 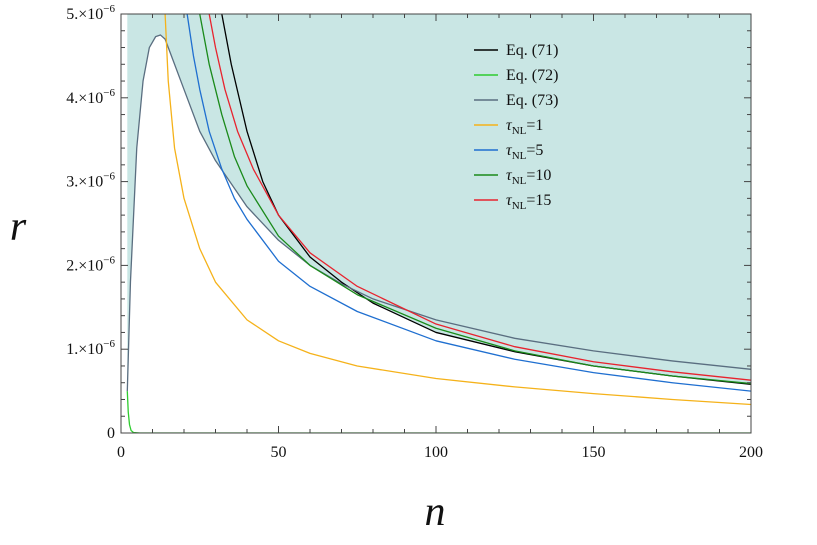 What do you see at coordinates (524, 152) in the screenshot?
I see `legend-label-4: τNL=5` at bounding box center [524, 152].